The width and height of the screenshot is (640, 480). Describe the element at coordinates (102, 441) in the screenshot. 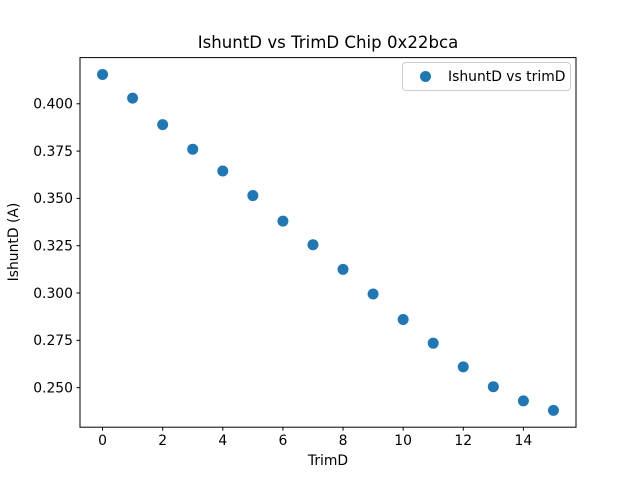

I see `x-tick-label: 0` at that location.